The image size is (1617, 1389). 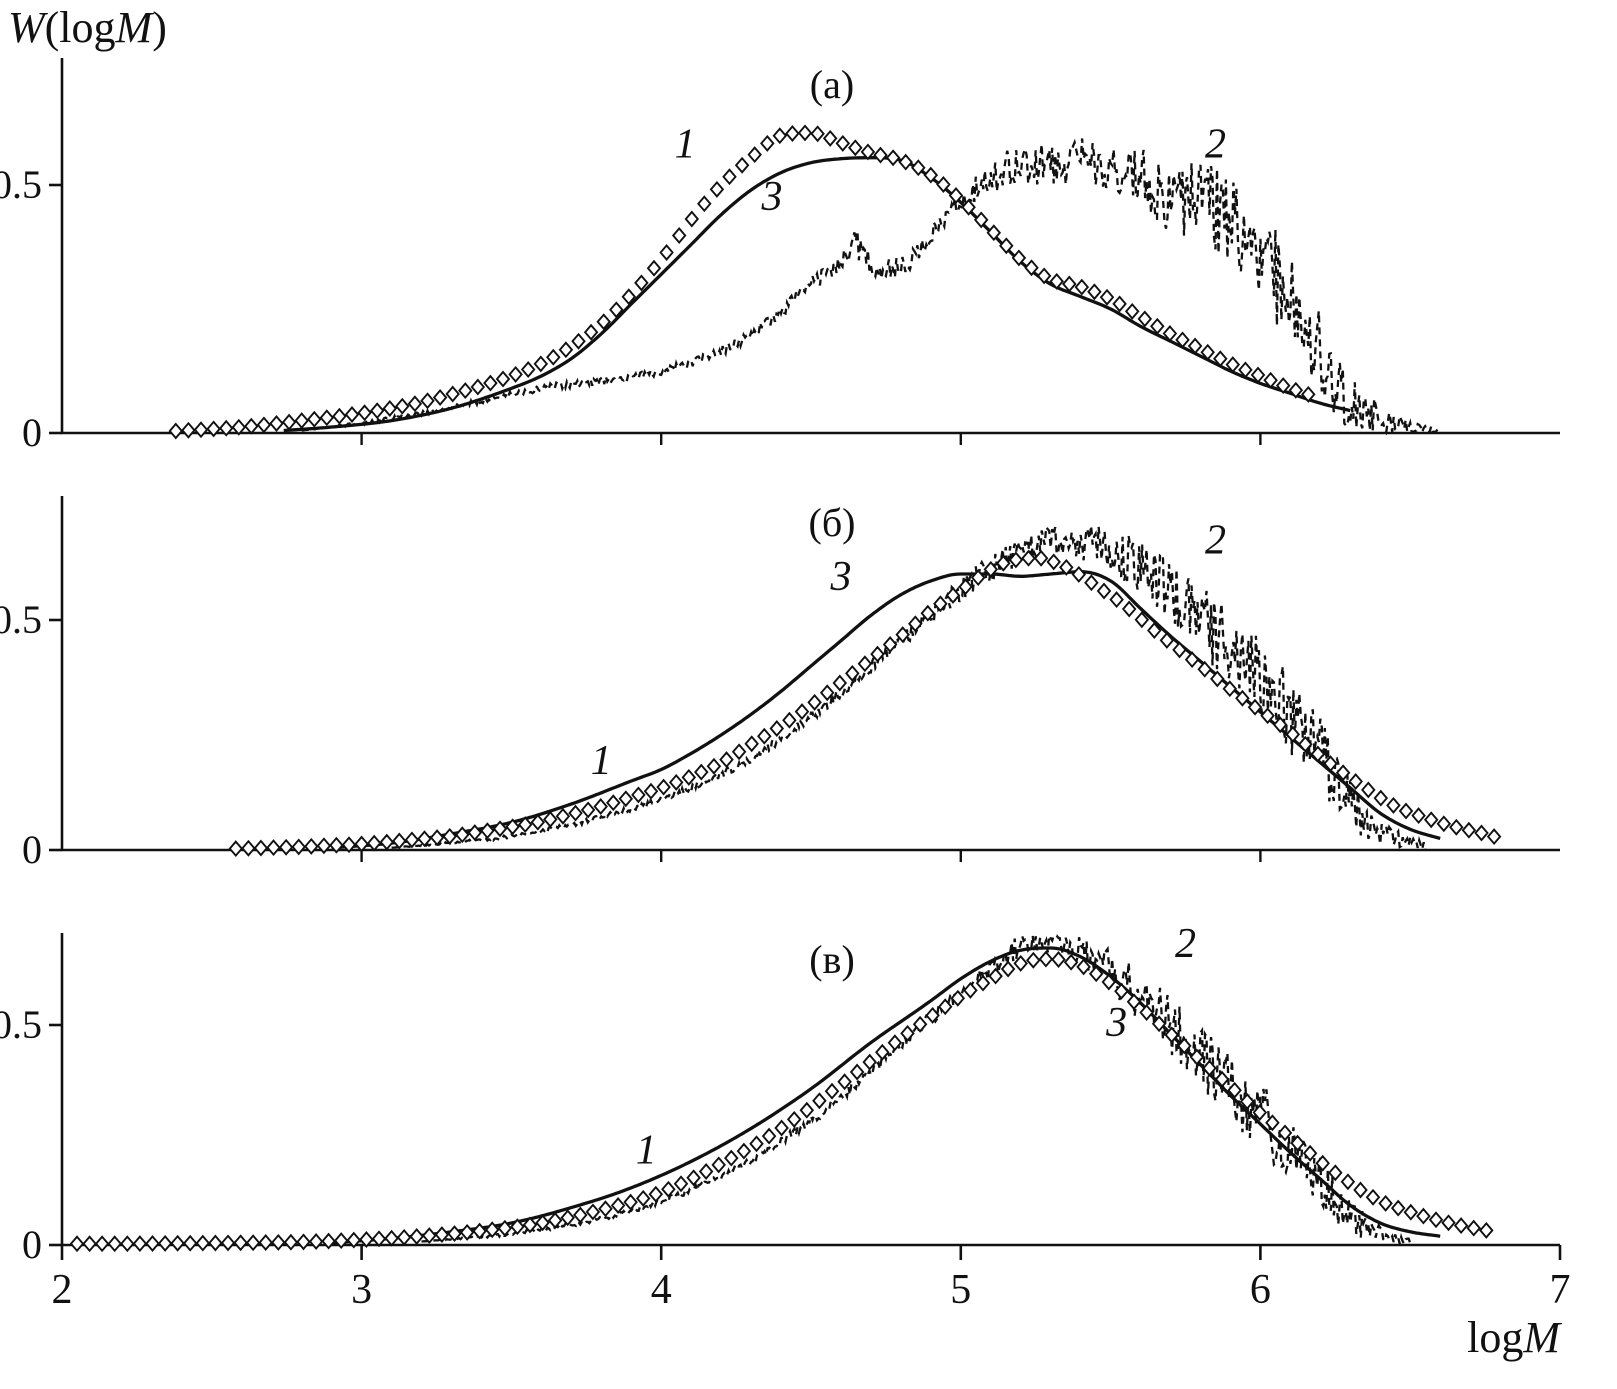 I want to click on x-tick-label: 5, so click(x=960, y=1290).